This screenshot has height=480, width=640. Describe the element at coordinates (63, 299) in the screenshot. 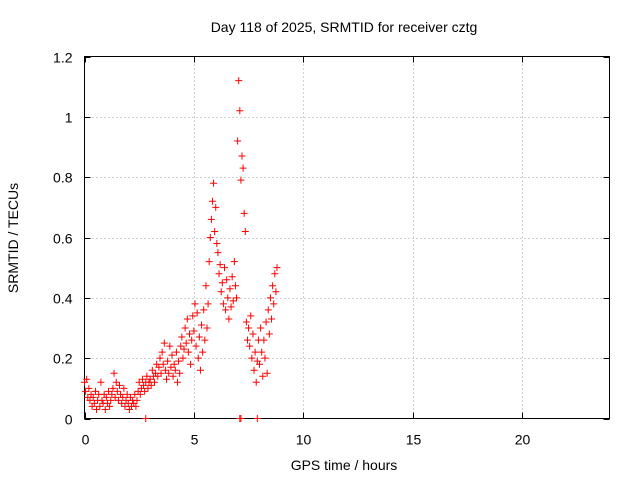

I see `y-tick-label: 0.4` at that location.